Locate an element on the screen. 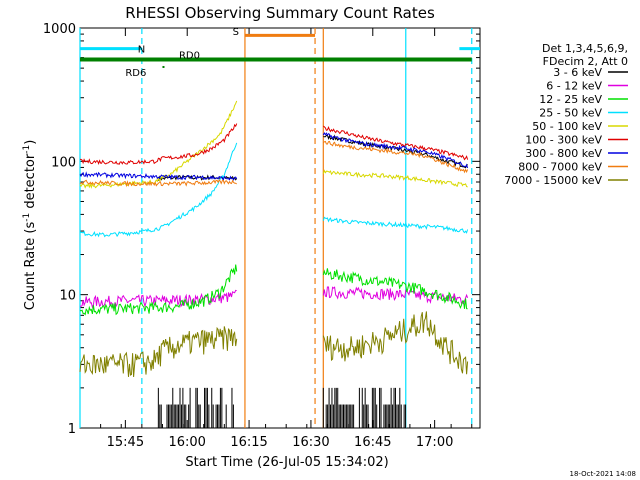 This screenshot has width=640, height=480. flag-label-S: S is located at coordinates (236, 32).